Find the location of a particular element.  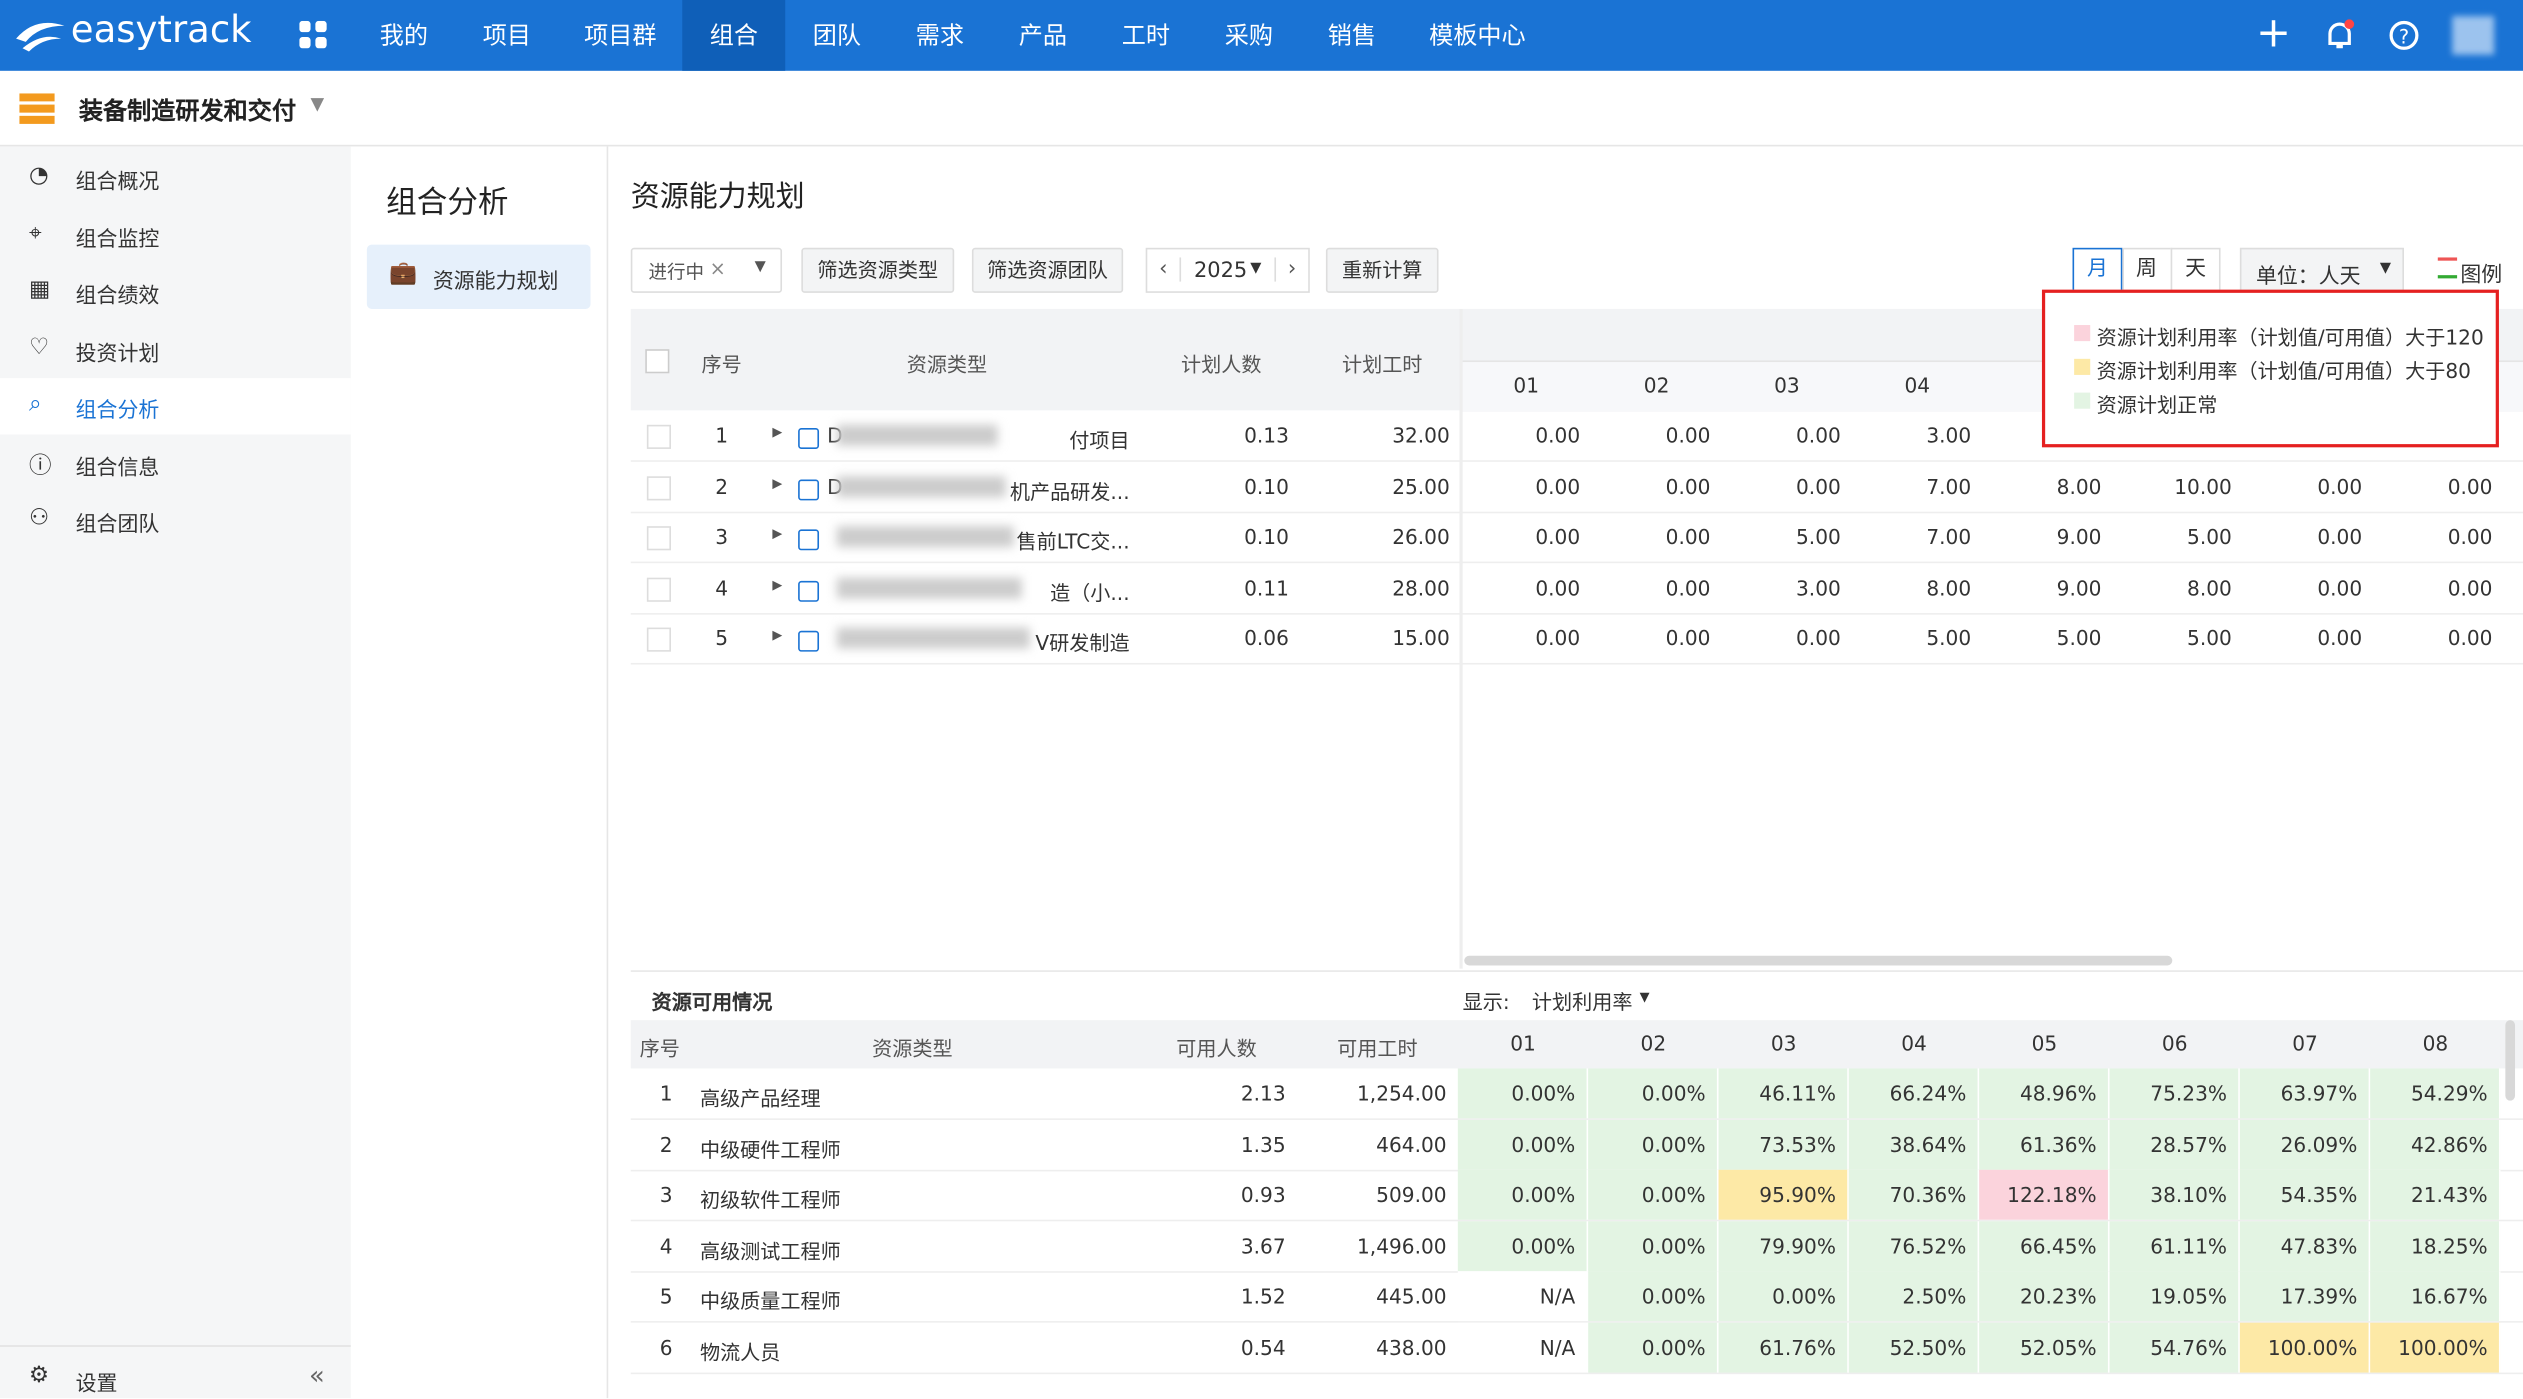

column-header: 可用人数 is located at coordinates (1216, 1048).